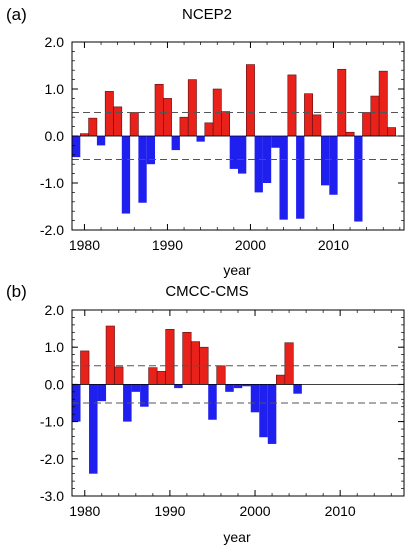  I want to click on bar-1994, so click(200, 139).